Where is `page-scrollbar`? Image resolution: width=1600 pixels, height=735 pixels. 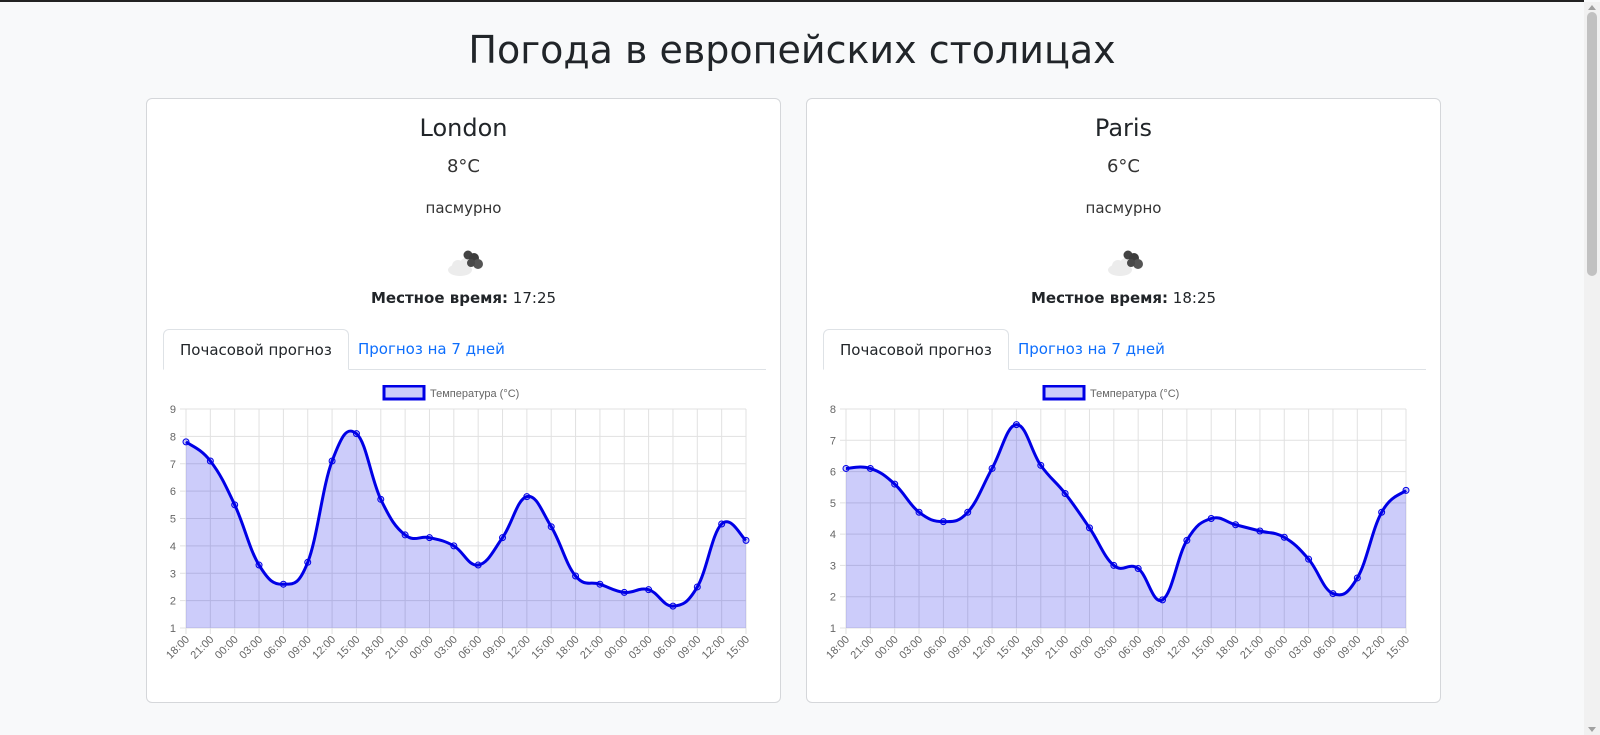 page-scrollbar is located at coordinates (1592, 368).